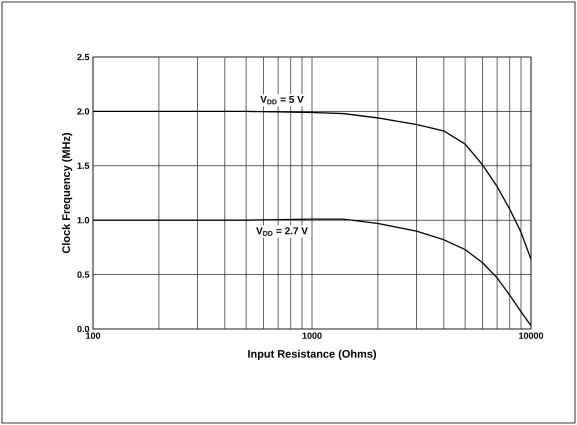 The height and width of the screenshot is (425, 577). What do you see at coordinates (282, 100) in the screenshot?
I see `series-label: V$_{DD}$ = 5 V` at bounding box center [282, 100].